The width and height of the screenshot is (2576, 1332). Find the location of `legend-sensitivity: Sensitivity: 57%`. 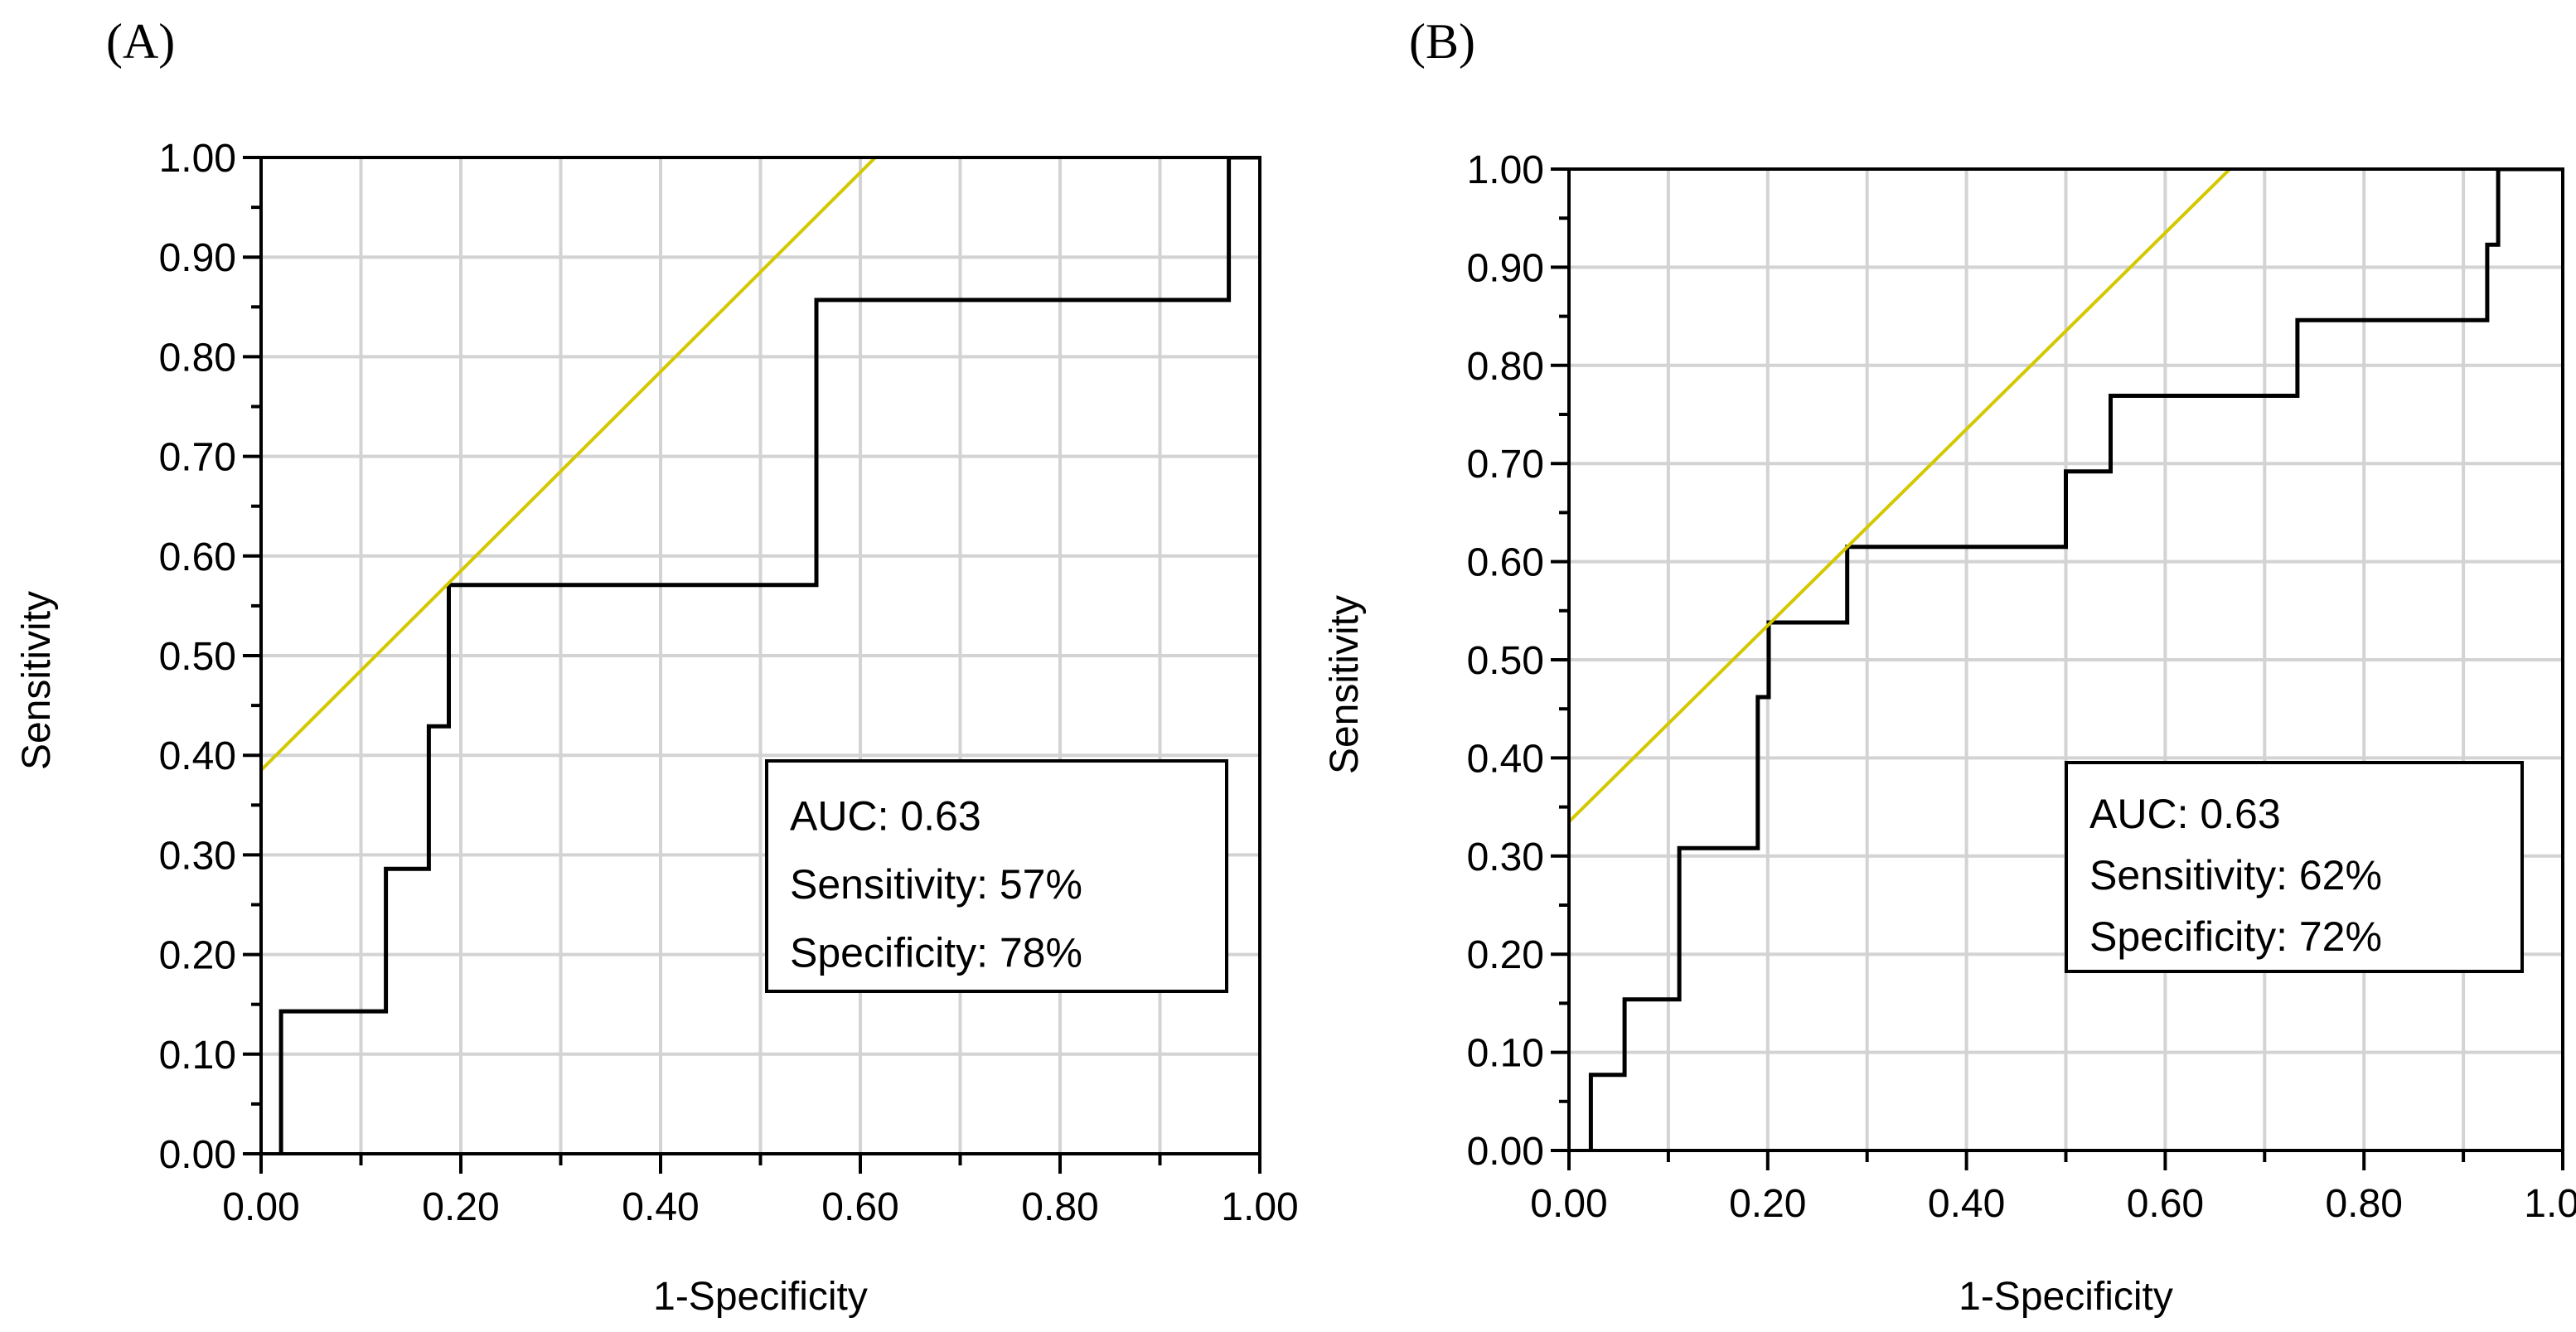

legend-sensitivity: Sensitivity: 57% is located at coordinates (936, 884).